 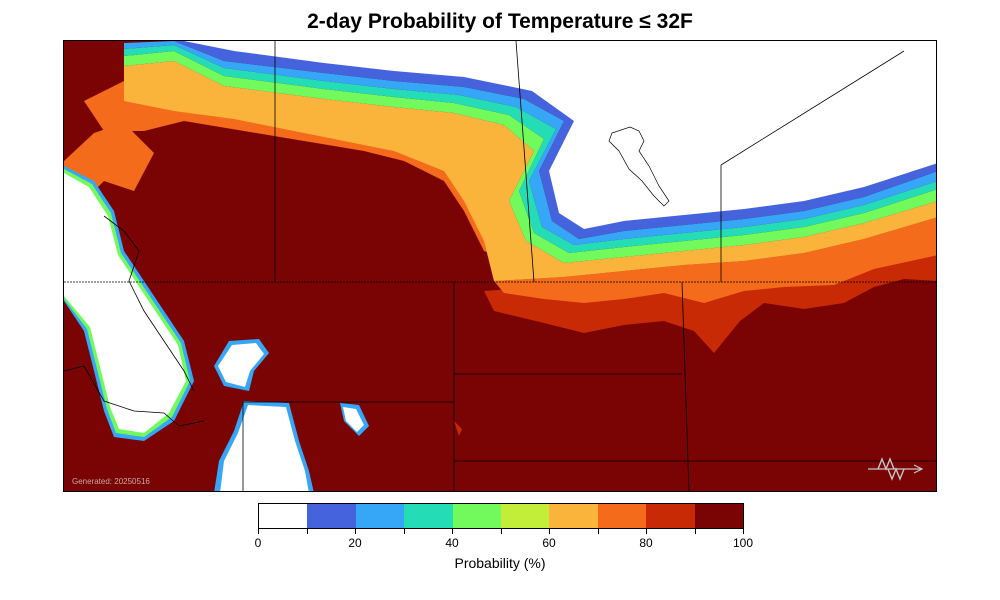 What do you see at coordinates (743, 543) in the screenshot?
I see `colorbar-tick-label: 100` at bounding box center [743, 543].